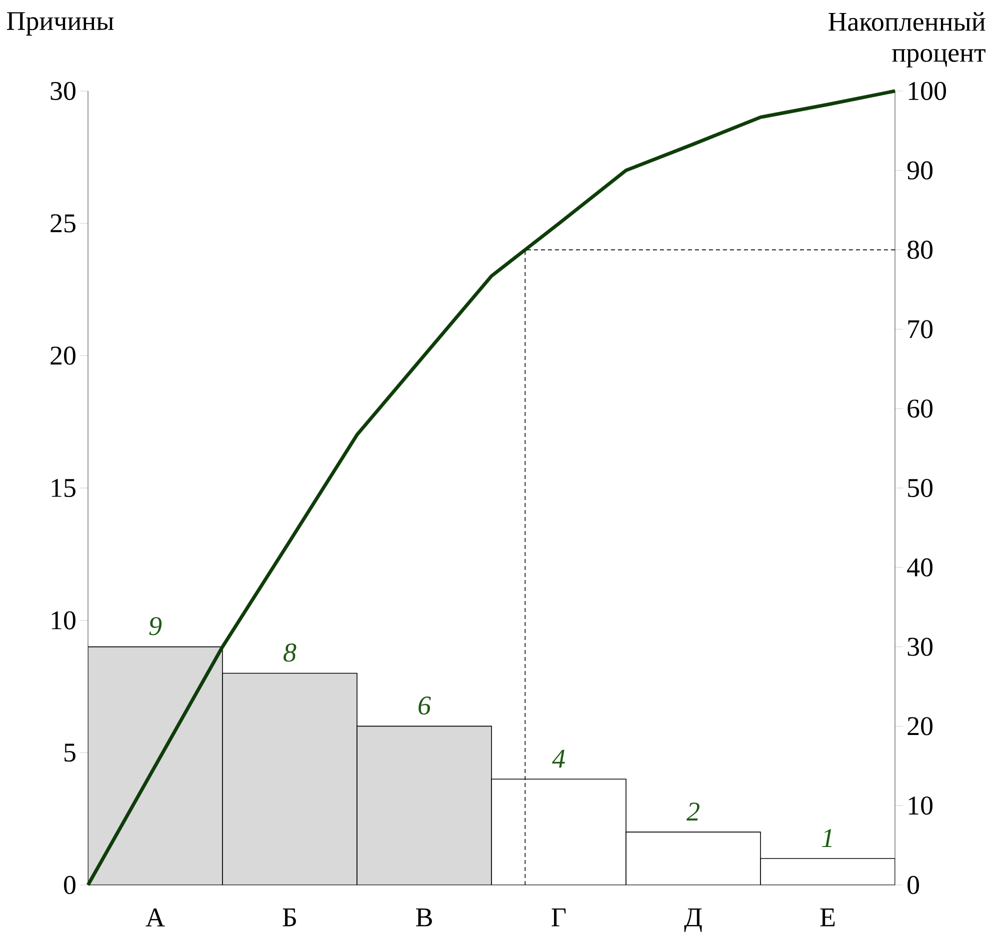 The width and height of the screenshot is (992, 940). What do you see at coordinates (693, 920) in the screenshot?
I see `x-tick-label: Д` at bounding box center [693, 920].